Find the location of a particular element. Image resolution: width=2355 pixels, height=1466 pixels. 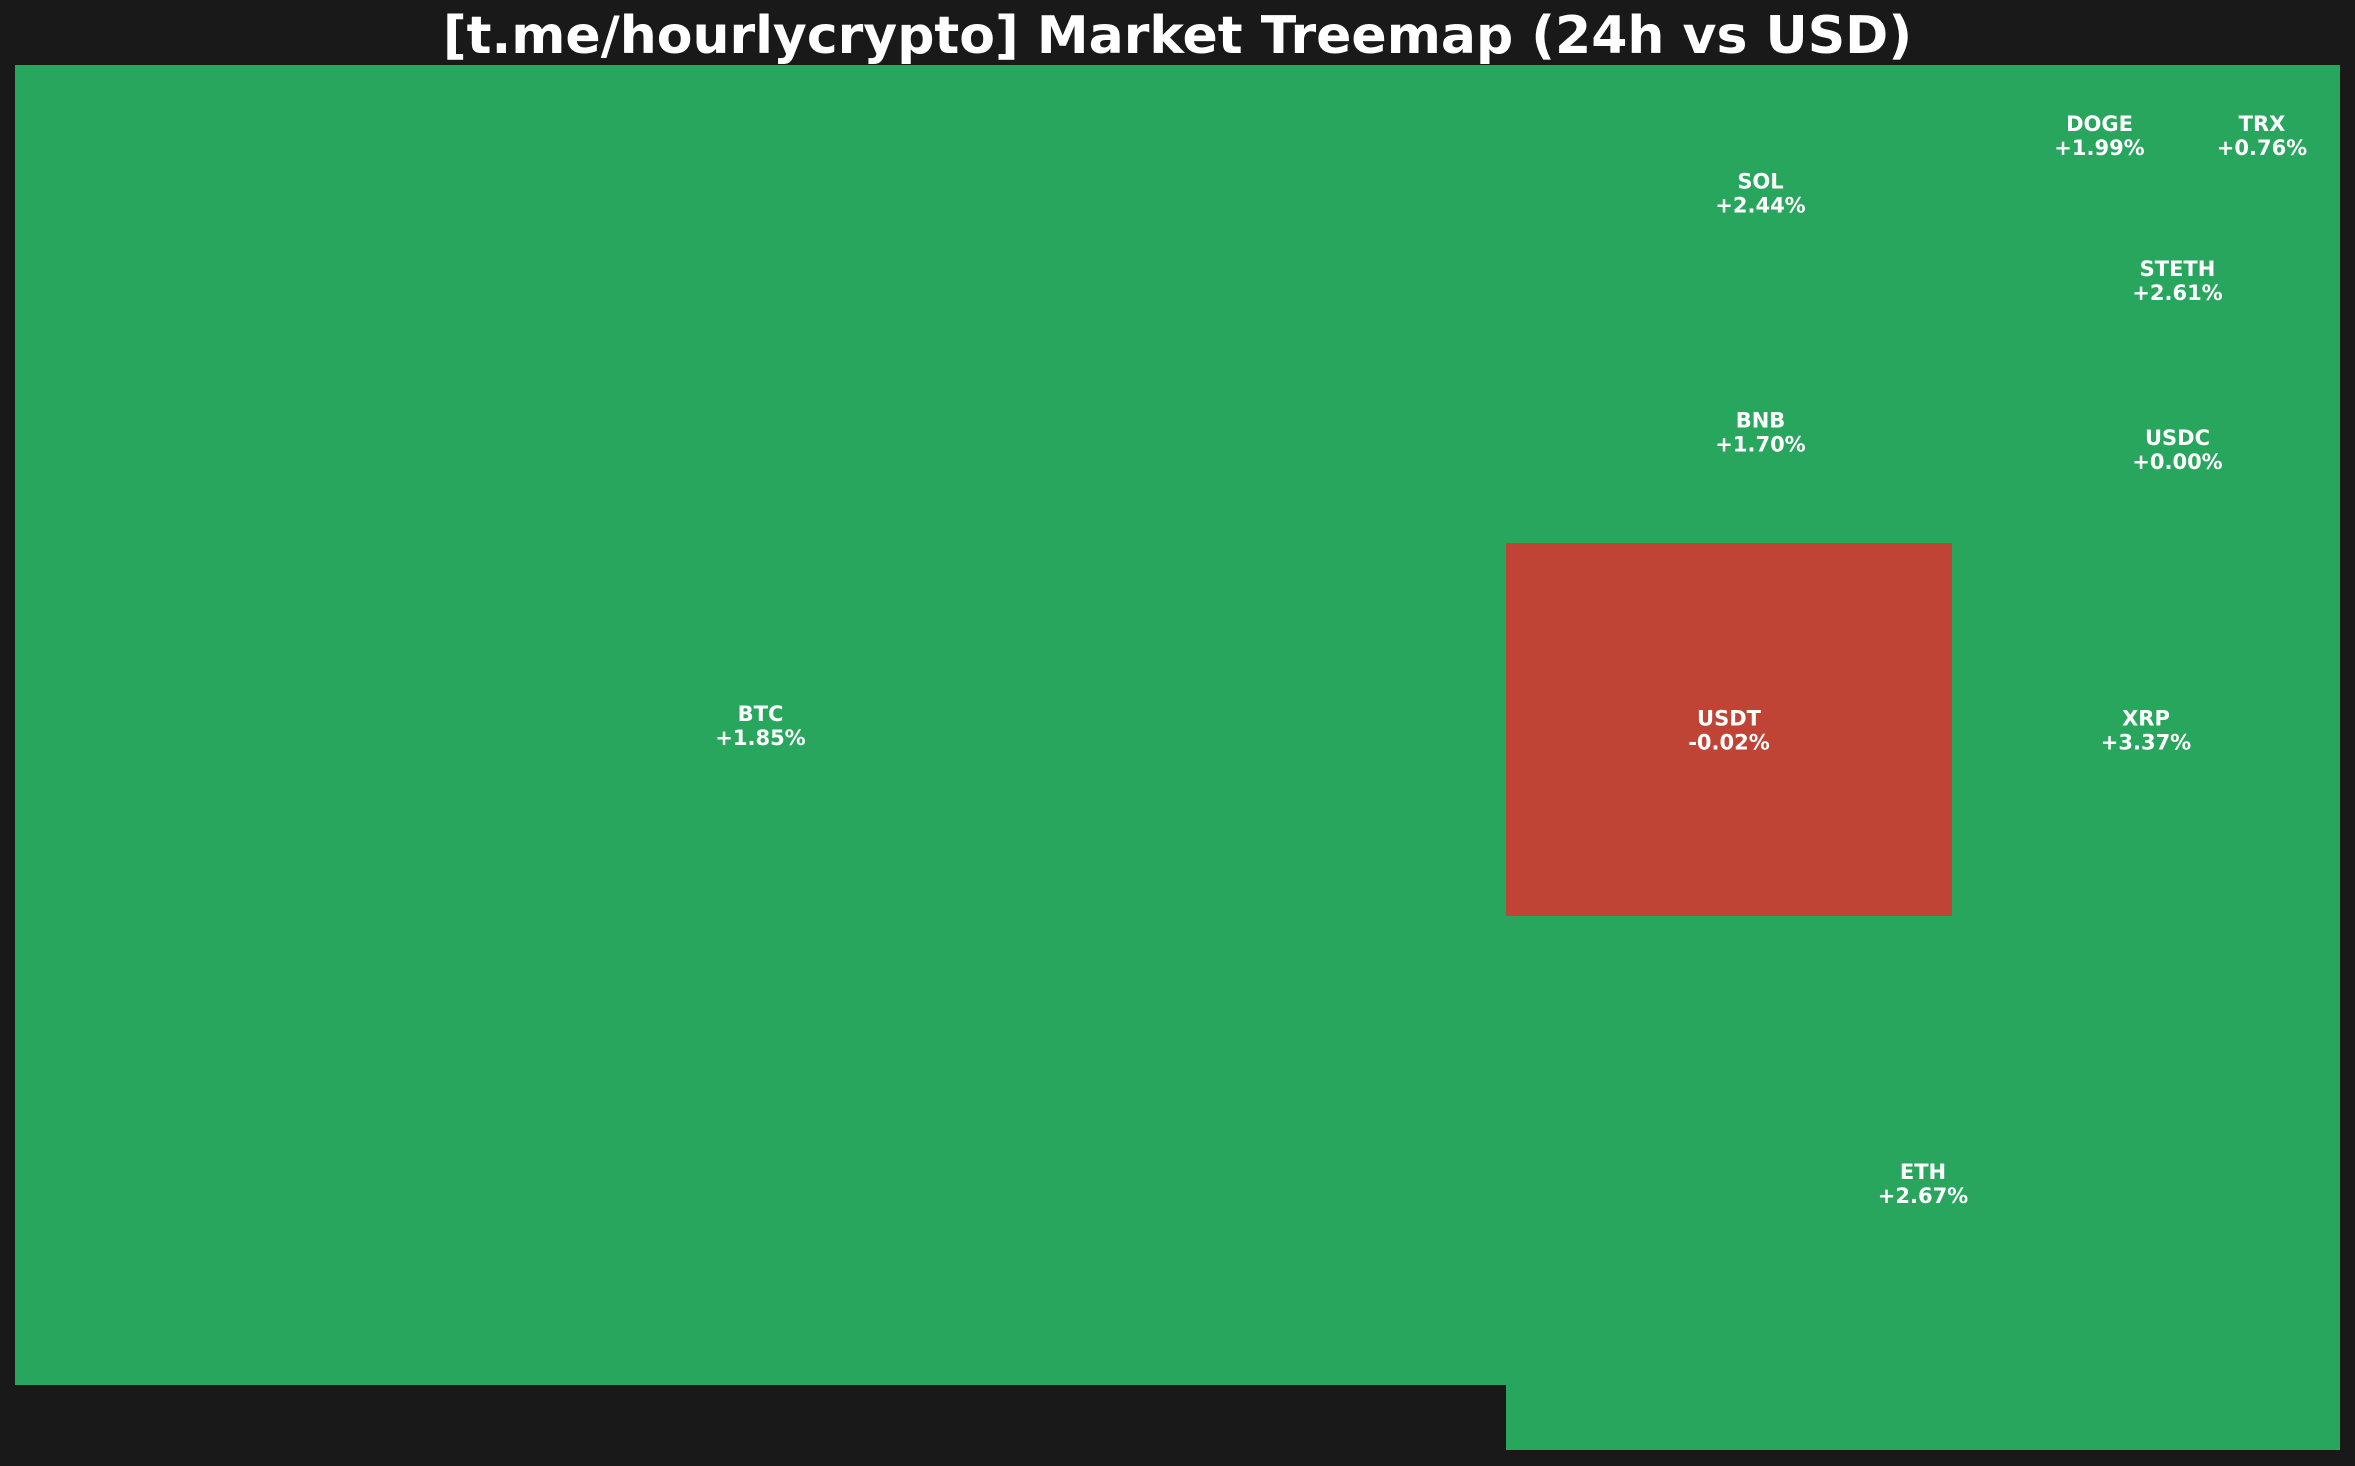

tile-label-steth: STETH +2.61% is located at coordinates (2177, 281).